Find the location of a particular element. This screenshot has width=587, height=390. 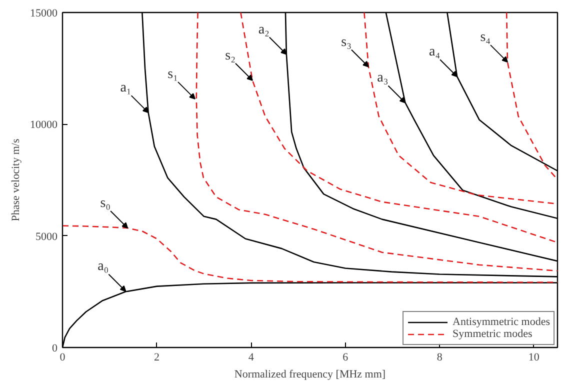

x-tick-label: 2 is located at coordinates (157, 358).